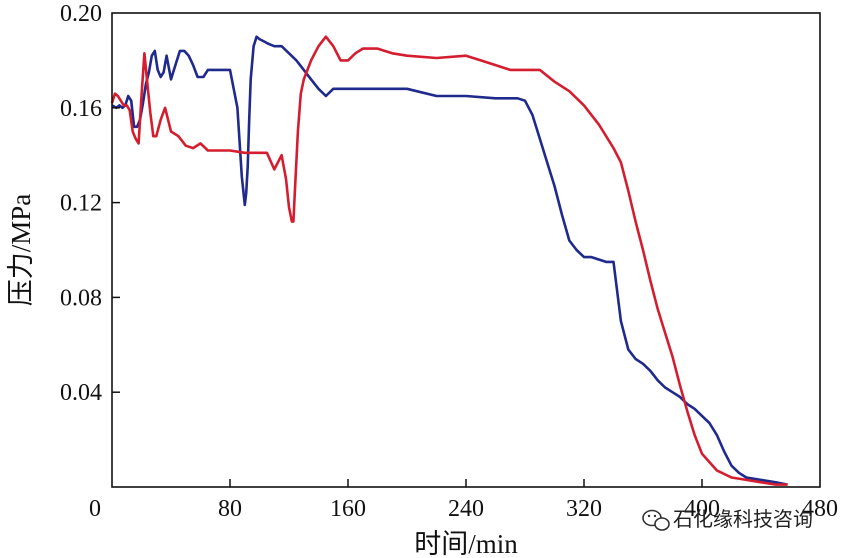  What do you see at coordinates (95, 509) in the screenshot?
I see `x-tick-label: 0` at bounding box center [95, 509].